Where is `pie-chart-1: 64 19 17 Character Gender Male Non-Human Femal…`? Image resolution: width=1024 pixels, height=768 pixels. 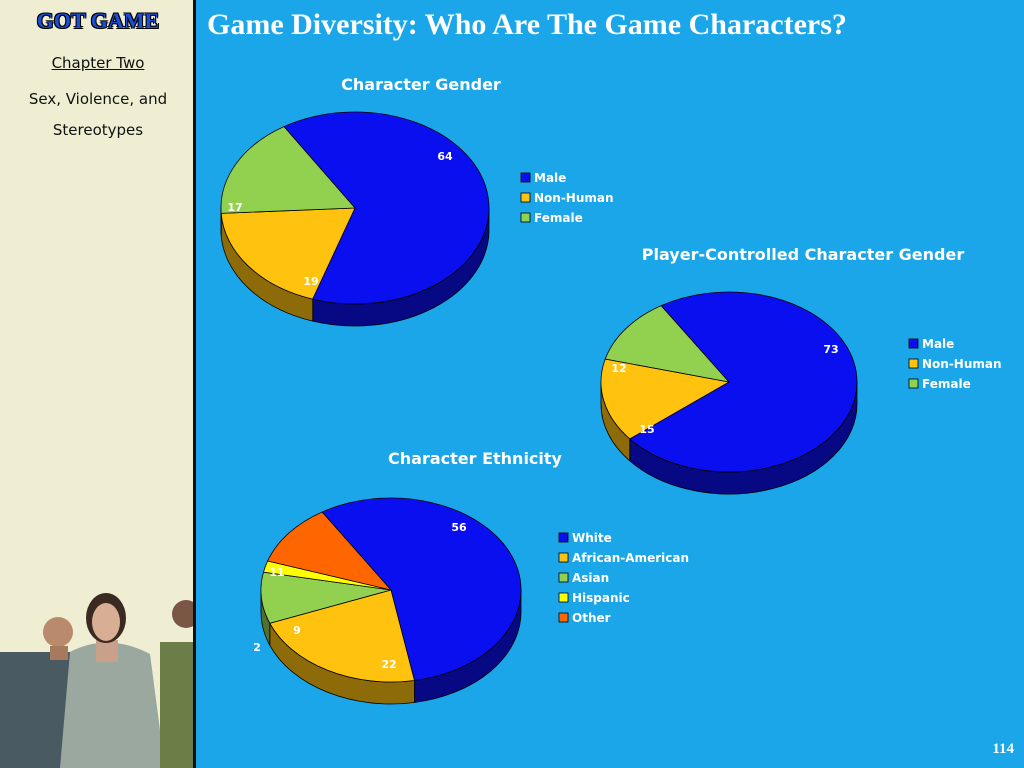
pie-chart-1: 64 19 17 Character Gender Male Non-Human Femal… is located at coordinates (417, 201).